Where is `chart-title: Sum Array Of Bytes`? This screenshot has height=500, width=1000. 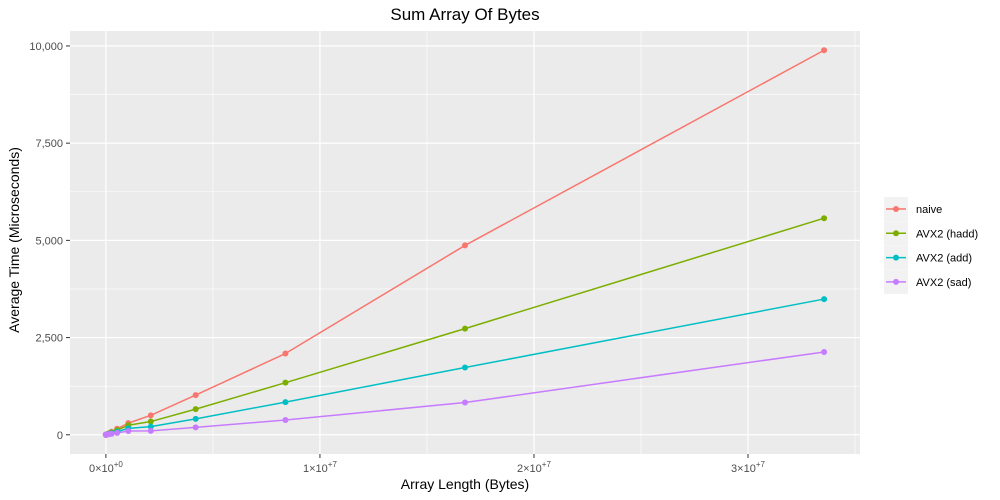
chart-title: Sum Array Of Bytes is located at coordinates (464, 14).